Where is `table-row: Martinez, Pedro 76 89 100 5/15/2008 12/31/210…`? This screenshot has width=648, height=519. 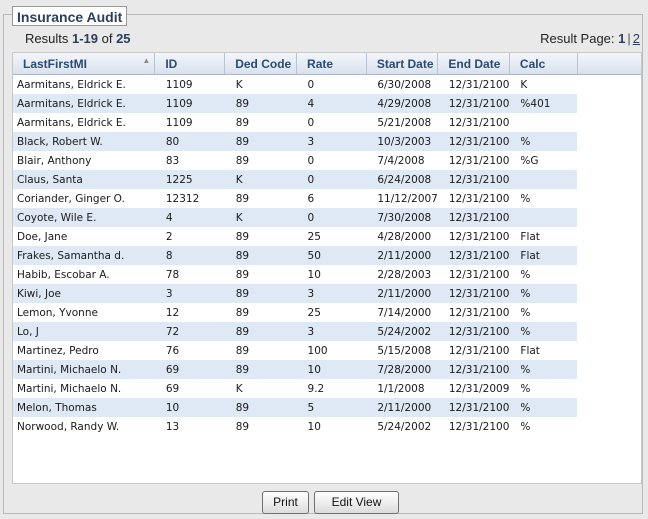 table-row: Martinez, Pedro 76 89 100 5/15/2008 12/31/210… is located at coordinates (327, 350).